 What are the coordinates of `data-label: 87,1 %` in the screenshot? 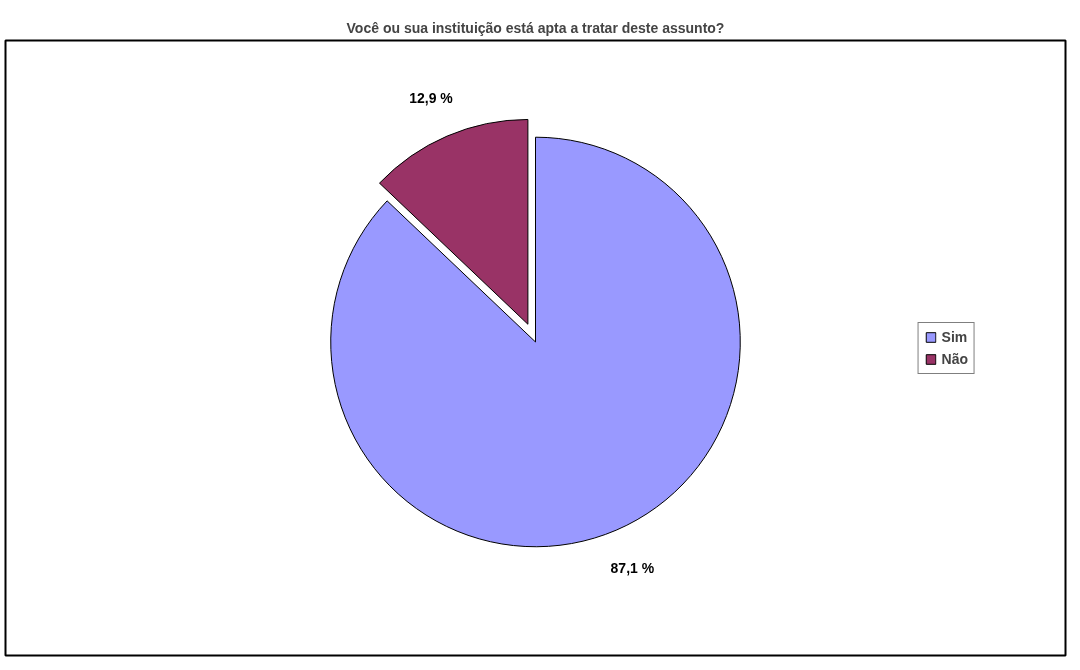 It's located at (632, 568).